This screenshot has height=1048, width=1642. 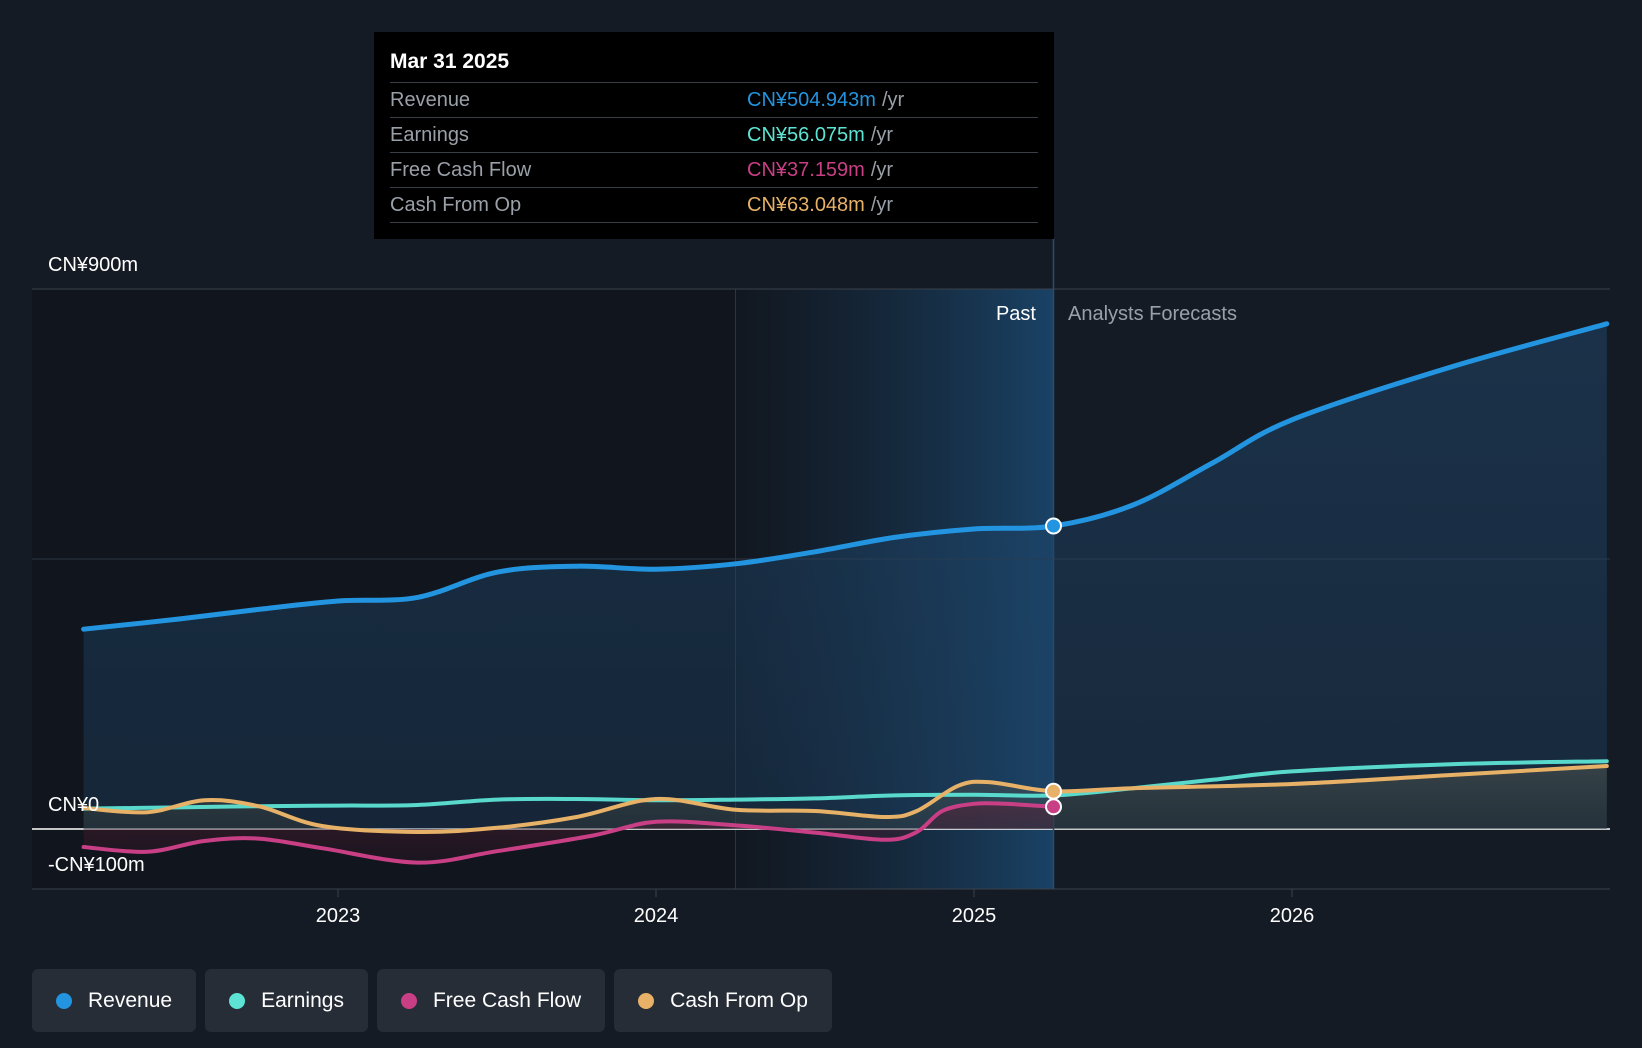 What do you see at coordinates (811, 100) in the screenshot?
I see `tooltip-value: CN¥504.943m` at bounding box center [811, 100].